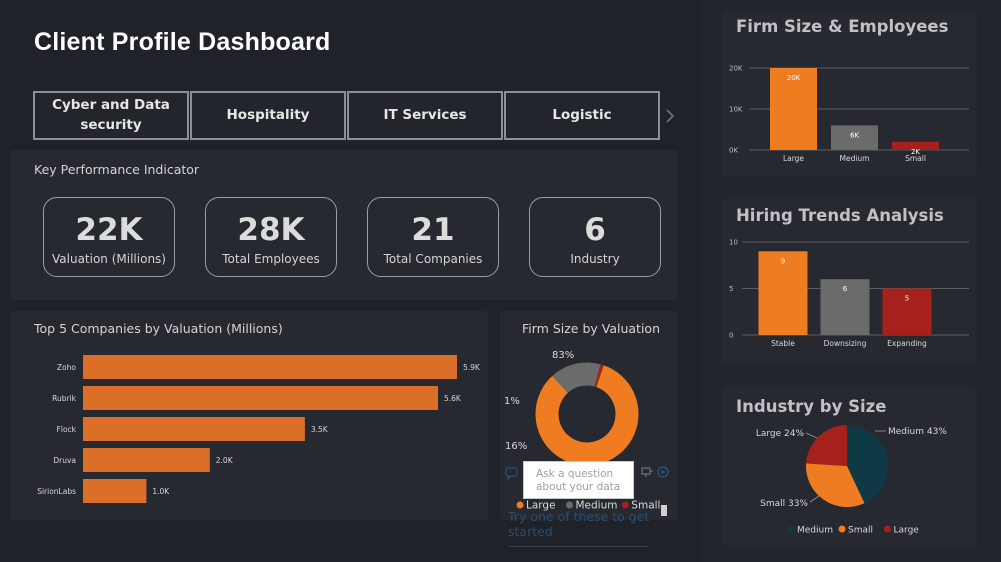 The image size is (1001, 562). I want to click on qa-hint: Try one of these to get started, so click(579, 524).